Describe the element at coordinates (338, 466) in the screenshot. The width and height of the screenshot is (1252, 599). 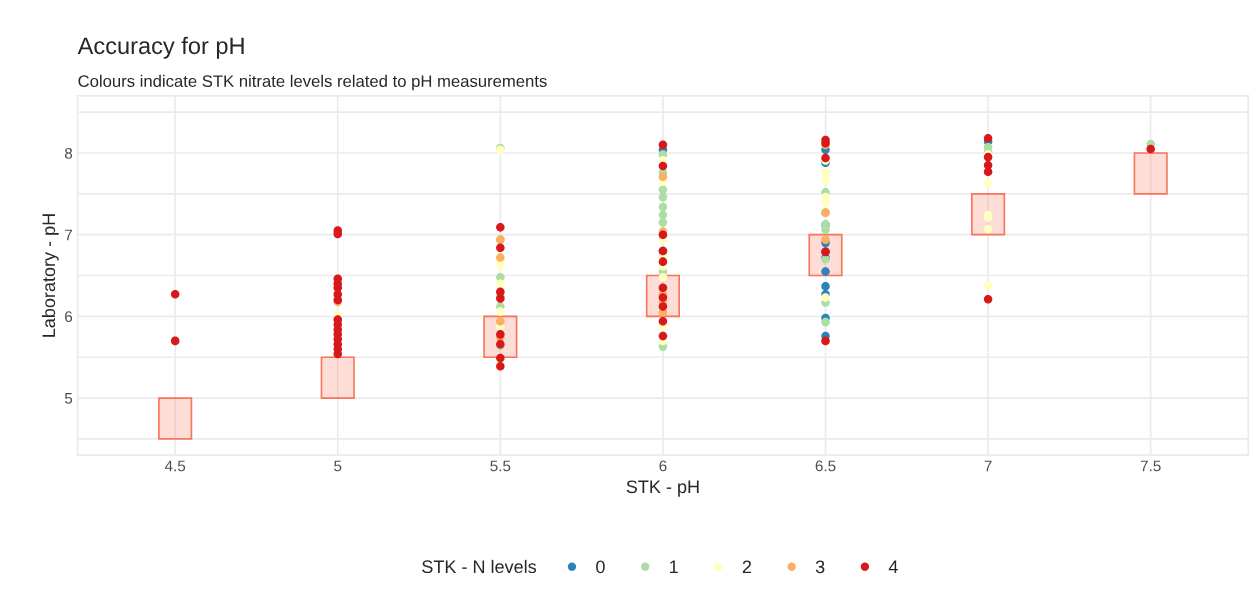
I see `x-tick-label: 5` at that location.